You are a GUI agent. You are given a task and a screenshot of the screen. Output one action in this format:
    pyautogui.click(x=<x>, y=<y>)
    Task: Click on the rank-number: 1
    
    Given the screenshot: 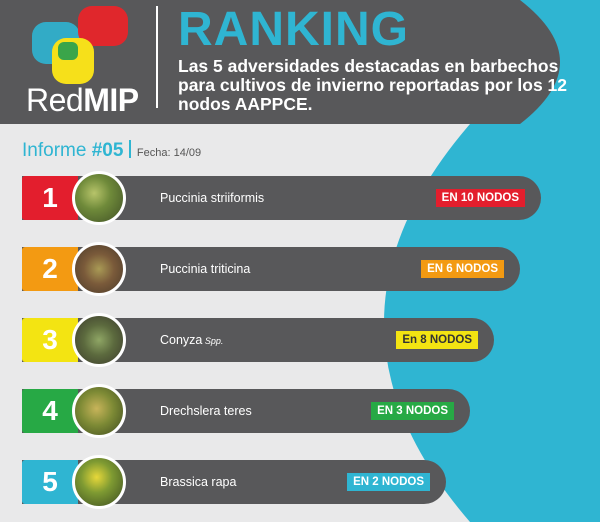 What is the action you would take?
    pyautogui.click(x=50, y=198)
    